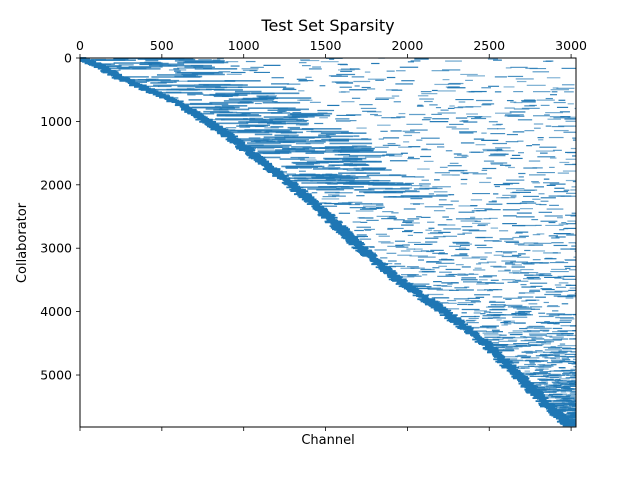 This screenshot has width=640, height=480. What do you see at coordinates (68, 58) in the screenshot?
I see `y-tick-label: 0` at bounding box center [68, 58].